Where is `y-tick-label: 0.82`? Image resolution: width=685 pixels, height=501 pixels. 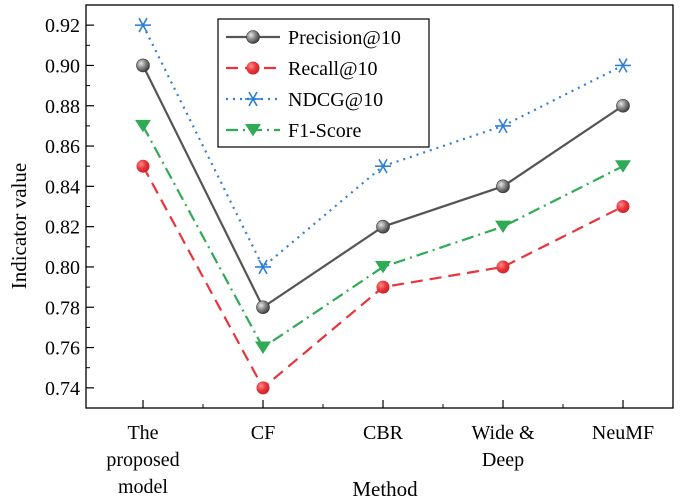 y-tick-label: 0.82 is located at coordinates (62, 228).